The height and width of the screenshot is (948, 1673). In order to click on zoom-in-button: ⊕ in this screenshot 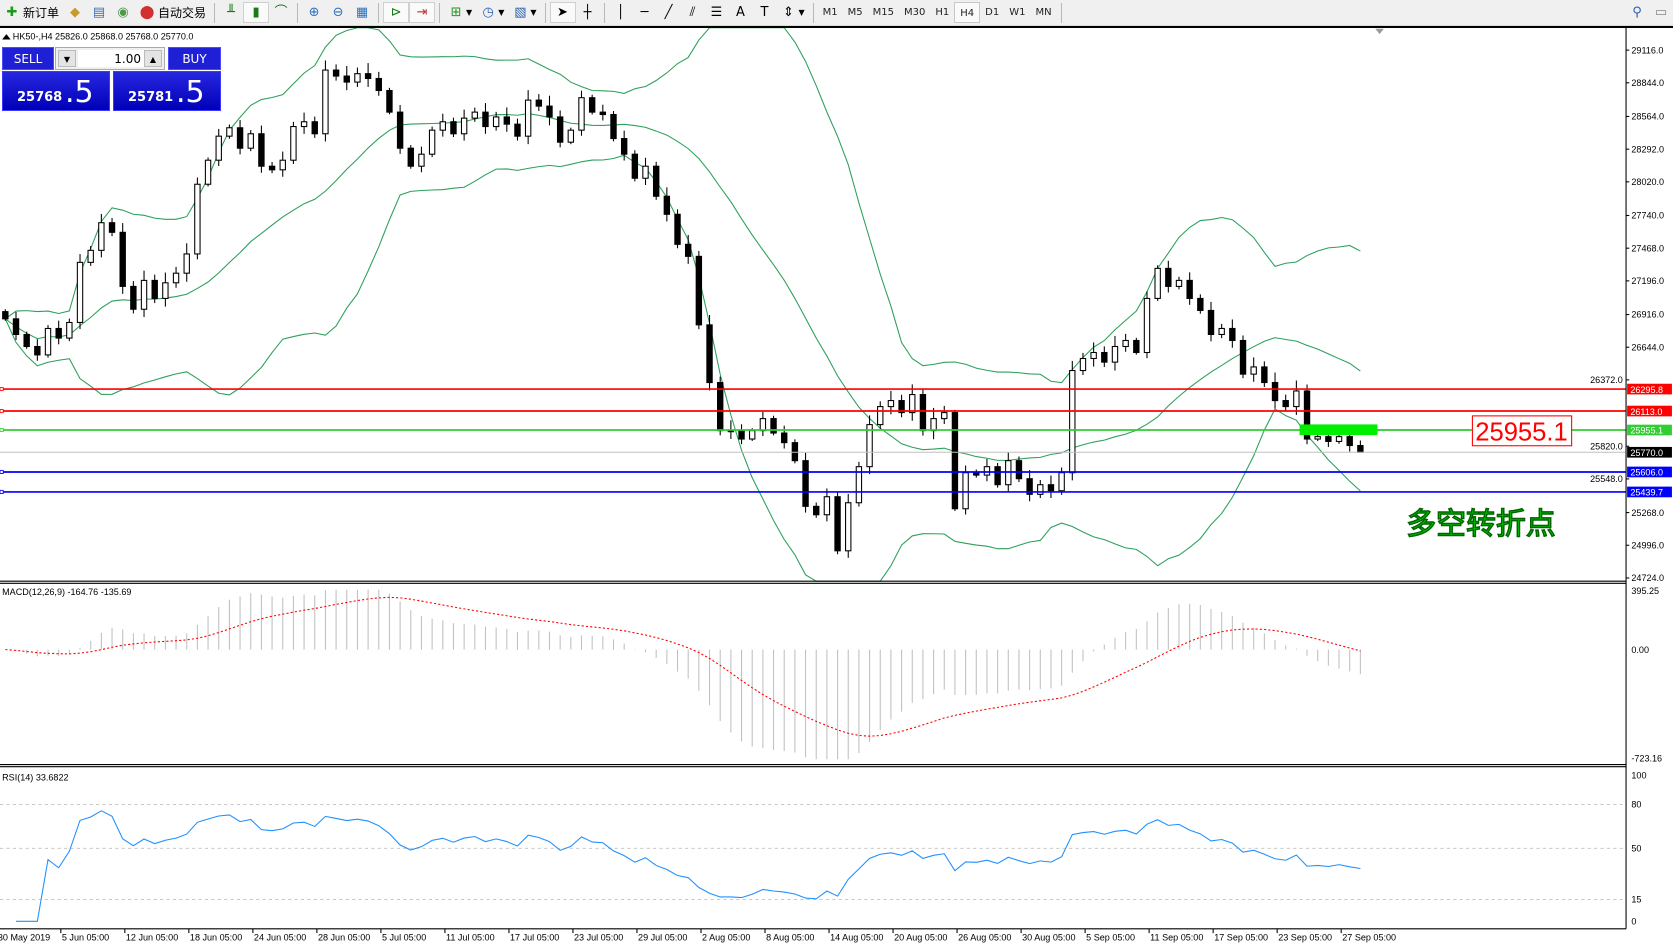, I will do `click(314, 12)`.